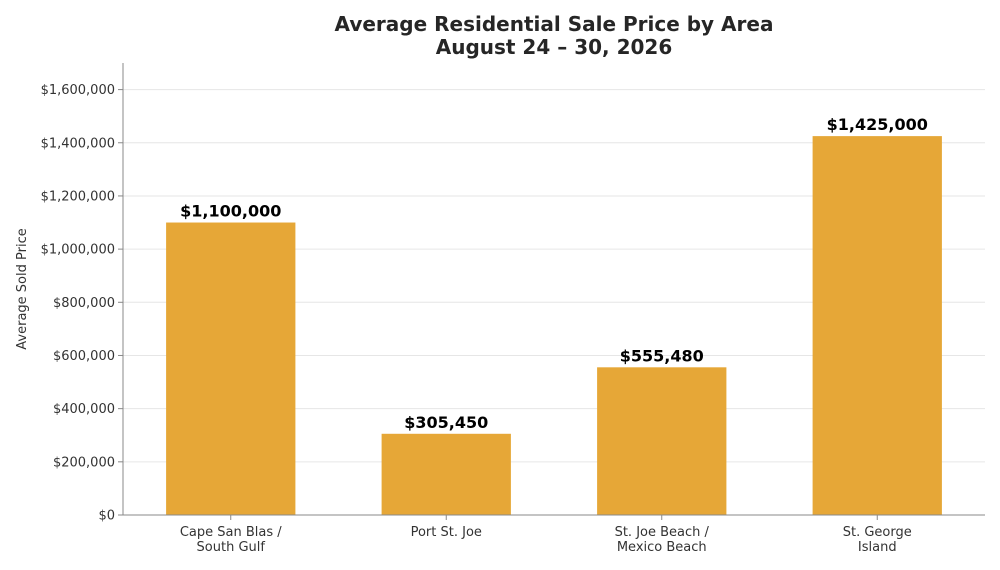  I want to click on y-tick-label: $1,400,000, so click(78, 143).